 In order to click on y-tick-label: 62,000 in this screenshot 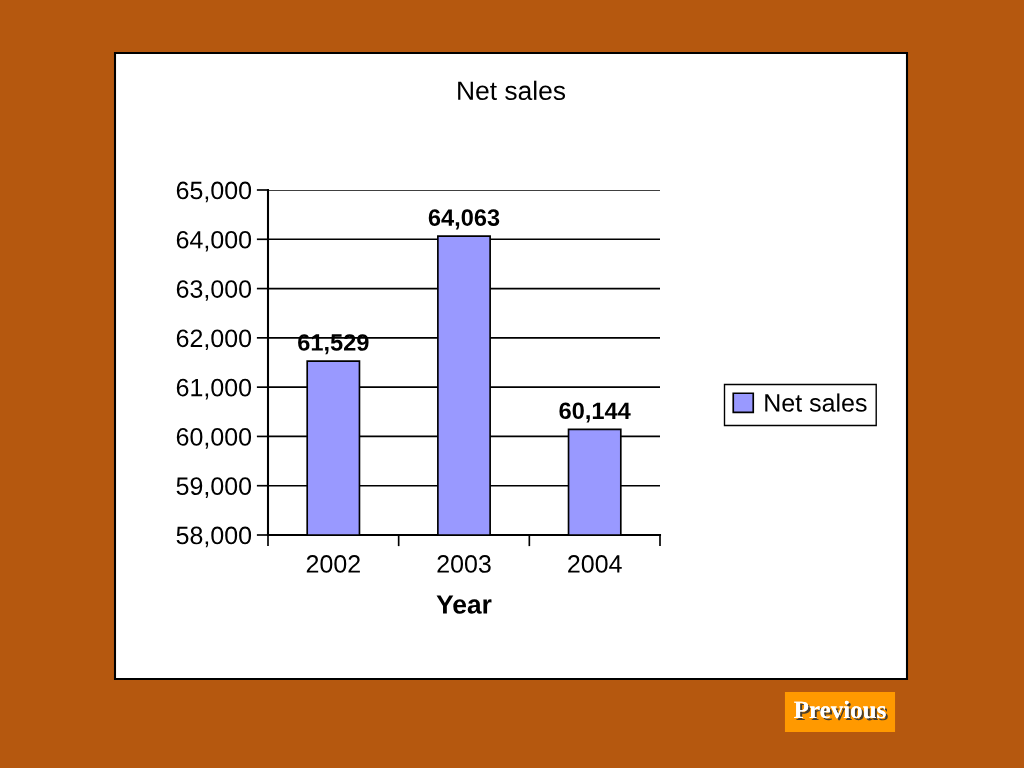, I will do `click(214, 340)`.